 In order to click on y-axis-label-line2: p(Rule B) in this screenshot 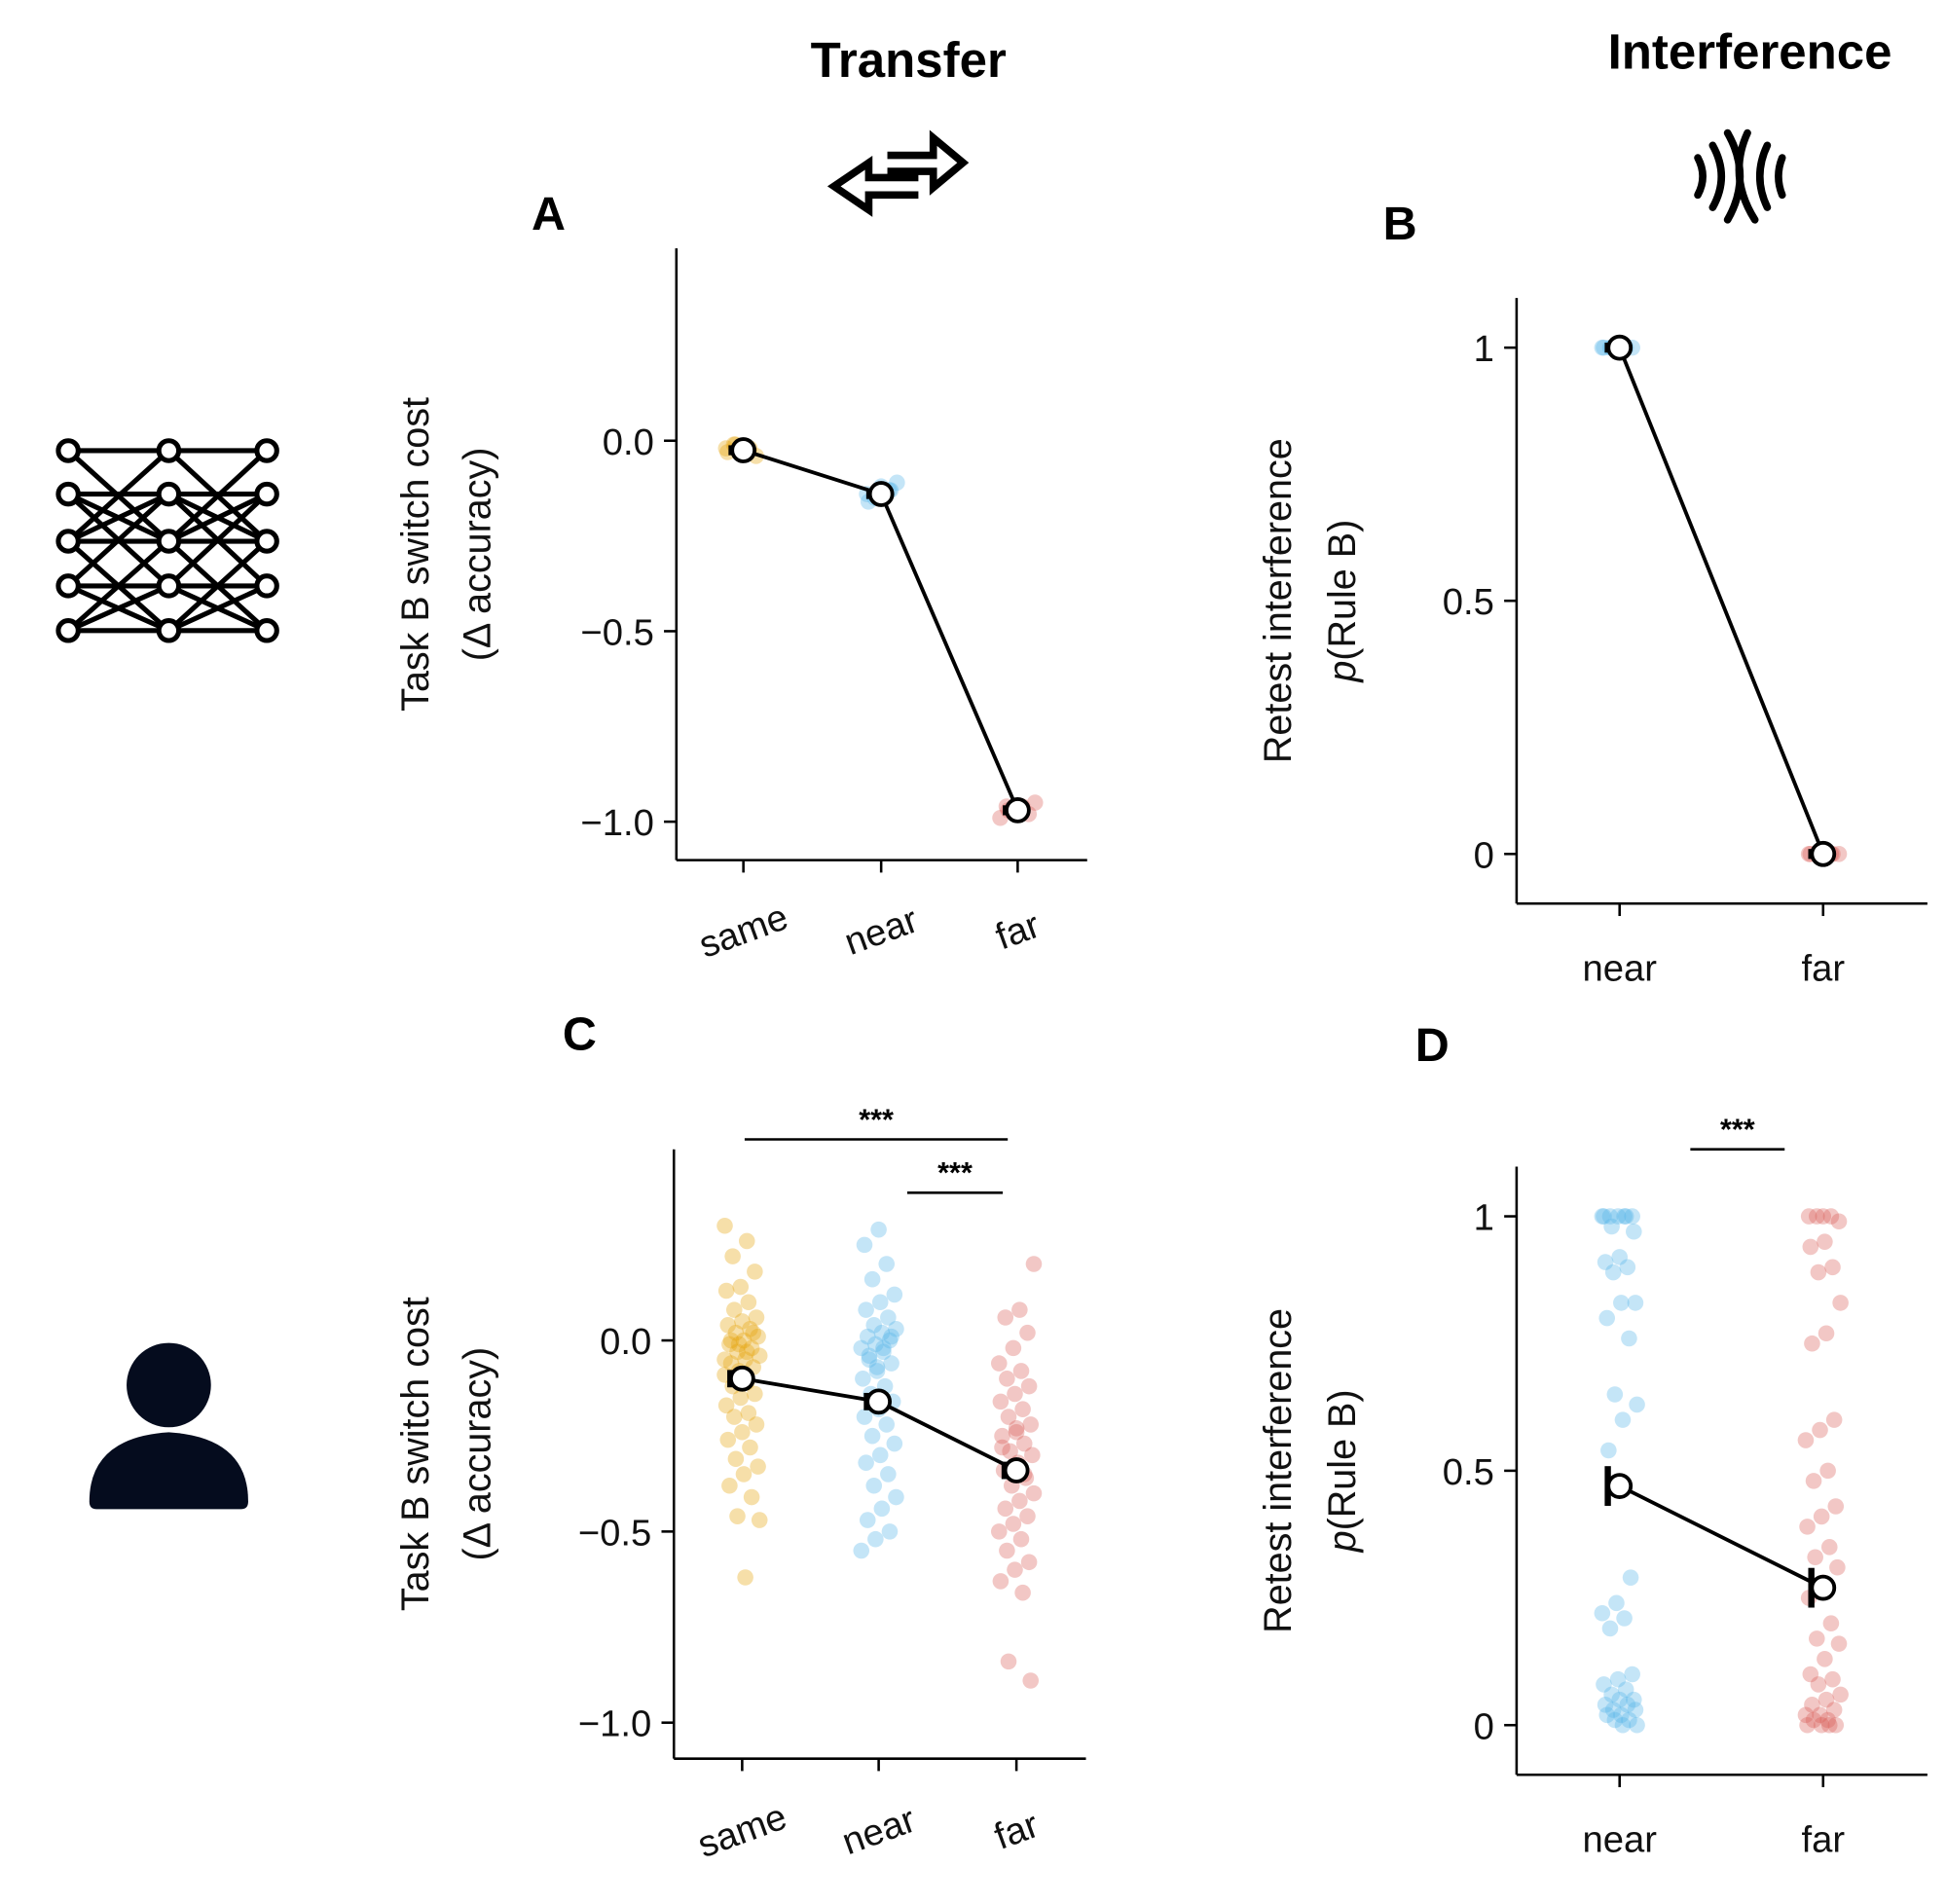, I will do `click(1342, 1471)`.